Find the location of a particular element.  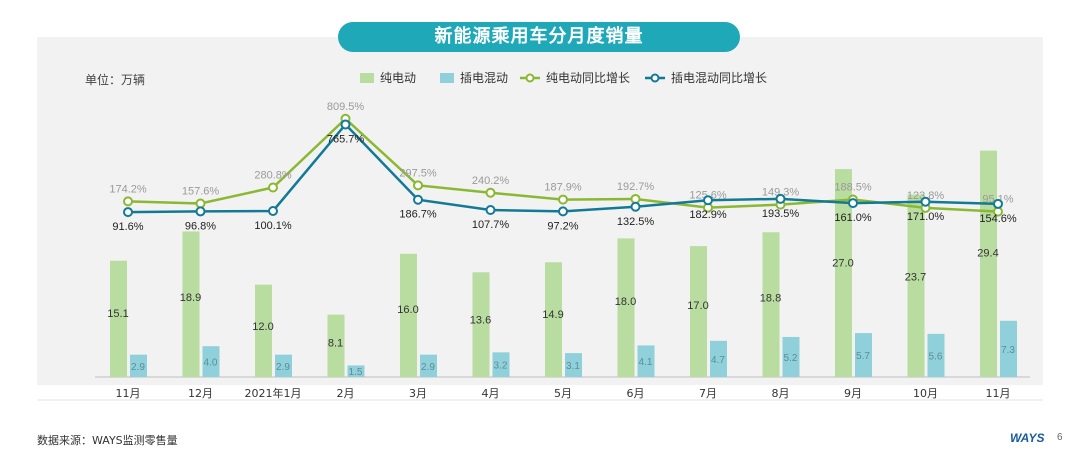

bev-growth-label: 149.3% is located at coordinates (781, 193).